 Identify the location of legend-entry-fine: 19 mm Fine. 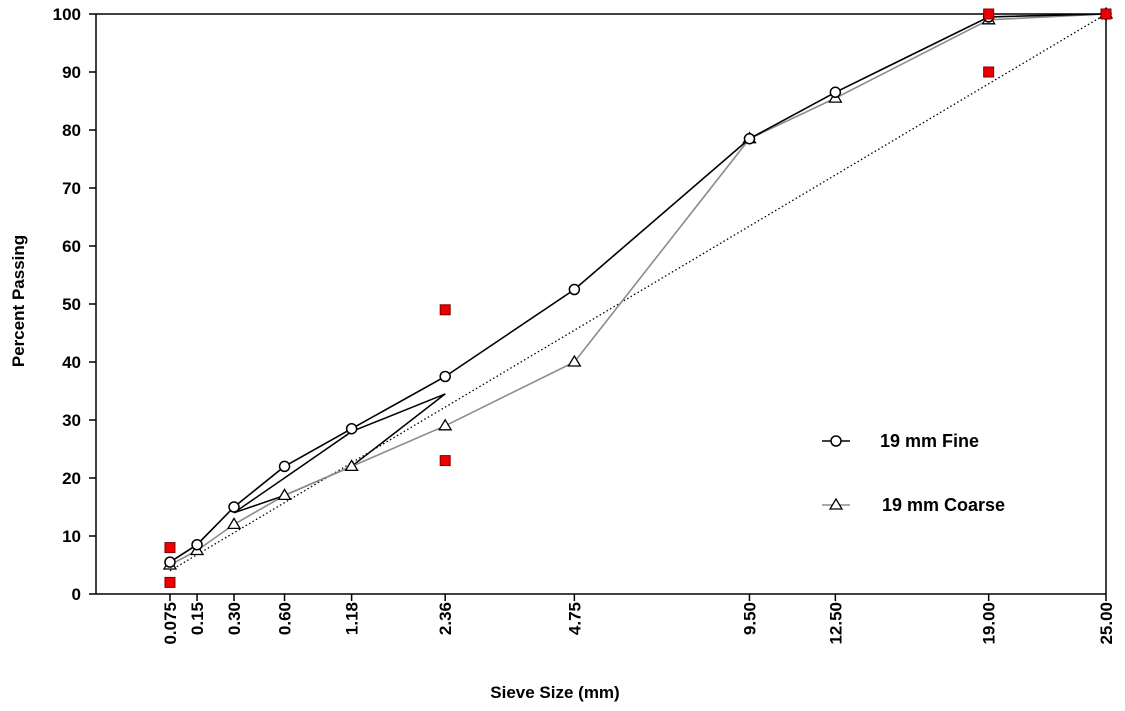
(900, 441).